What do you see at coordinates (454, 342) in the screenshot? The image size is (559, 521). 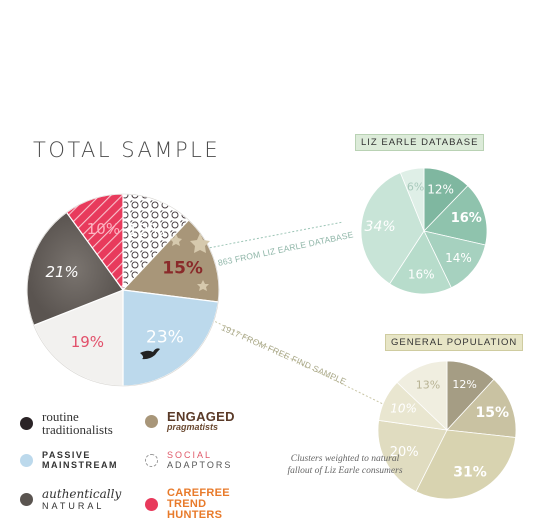 I see `general-chart-title: GENERAL POPULATION` at bounding box center [454, 342].